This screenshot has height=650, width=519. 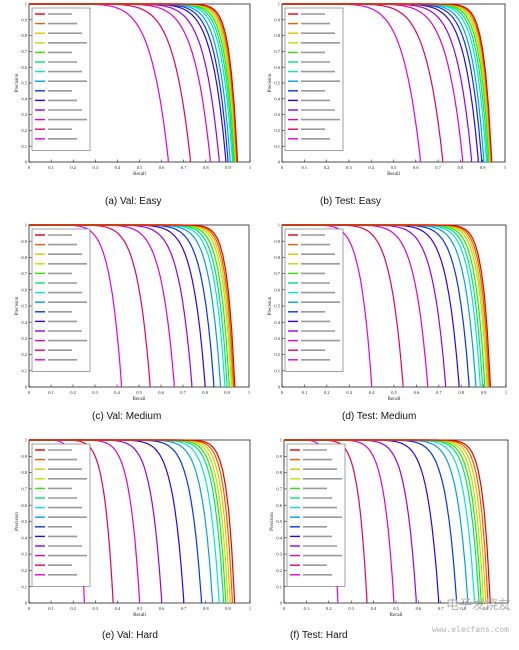 I want to click on chart-caption: (f) Test: Hard, so click(x=319, y=635).